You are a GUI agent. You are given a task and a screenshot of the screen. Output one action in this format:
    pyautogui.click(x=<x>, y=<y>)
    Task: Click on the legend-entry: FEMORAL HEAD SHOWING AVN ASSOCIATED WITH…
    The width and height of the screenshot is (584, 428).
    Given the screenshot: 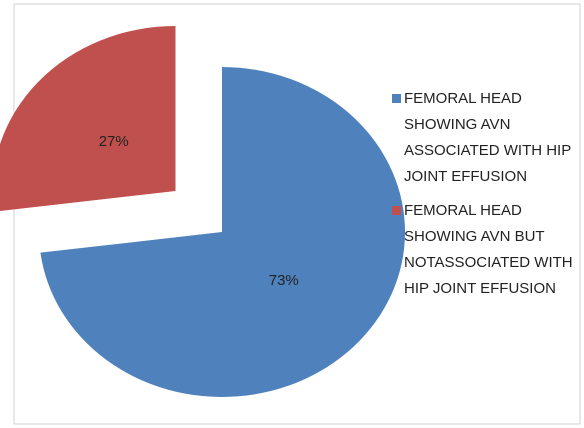 What is the action you would take?
    pyautogui.click(x=483, y=138)
    